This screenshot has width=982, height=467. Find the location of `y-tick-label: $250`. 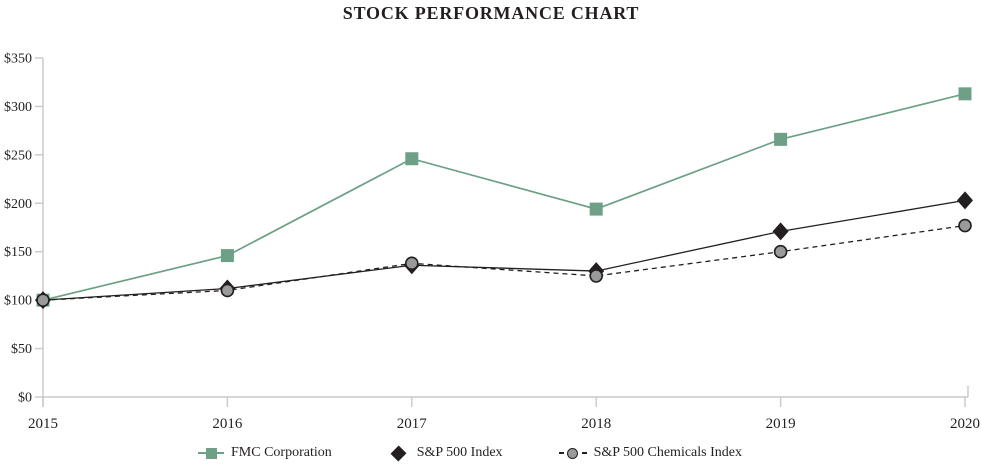

y-tick-label: $250 is located at coordinates (18, 155).